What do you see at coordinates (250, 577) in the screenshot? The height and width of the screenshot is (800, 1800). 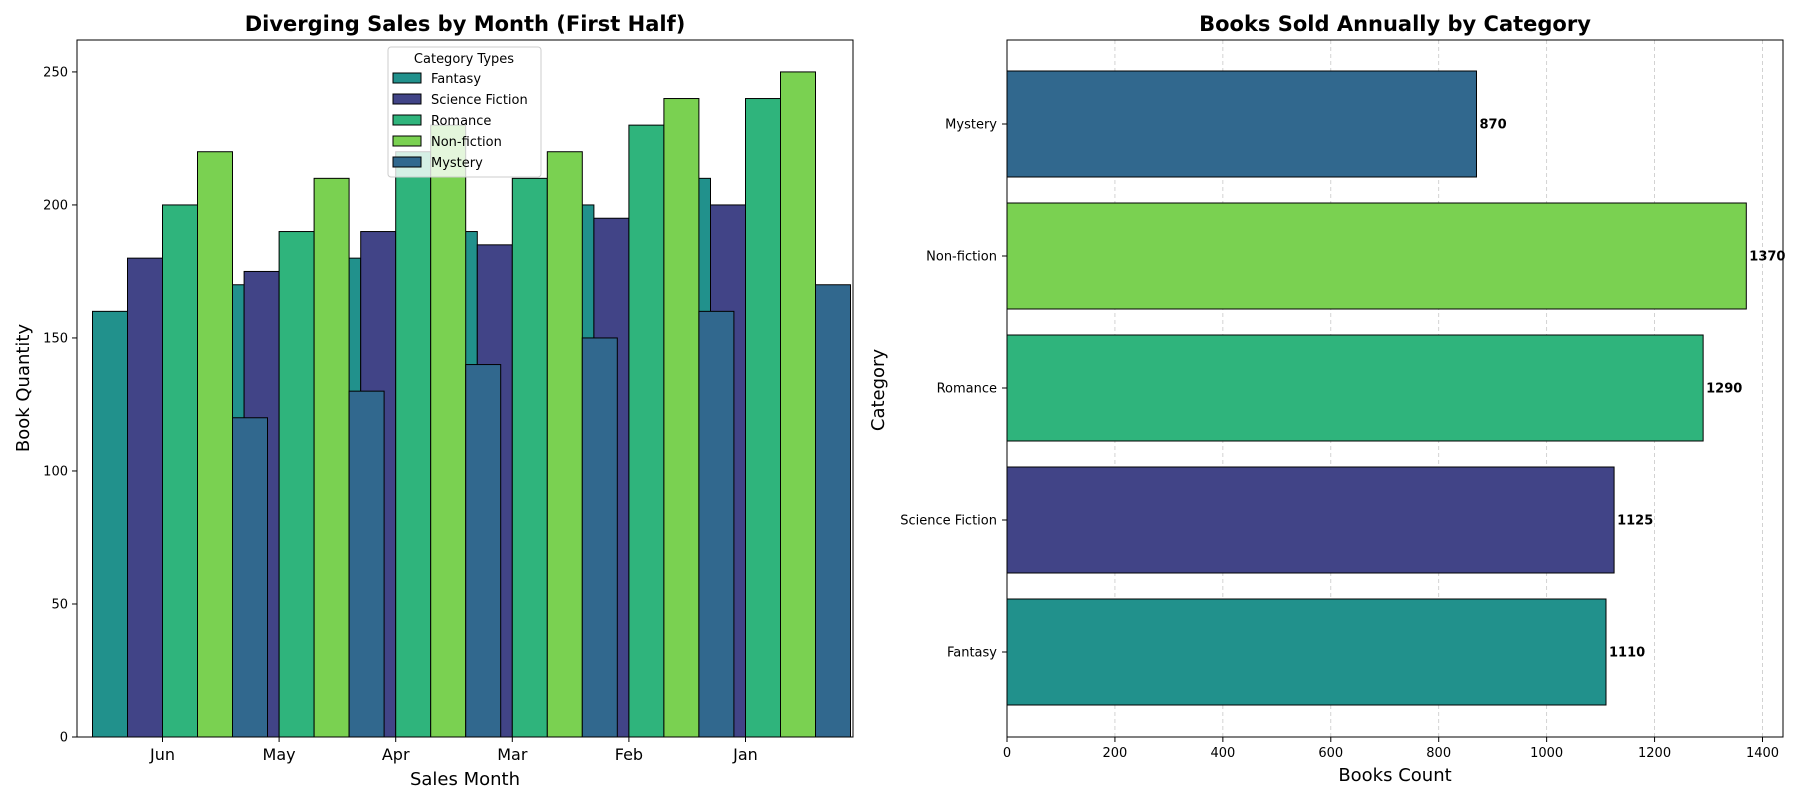 I see `bar-mystery-jun` at bounding box center [250, 577].